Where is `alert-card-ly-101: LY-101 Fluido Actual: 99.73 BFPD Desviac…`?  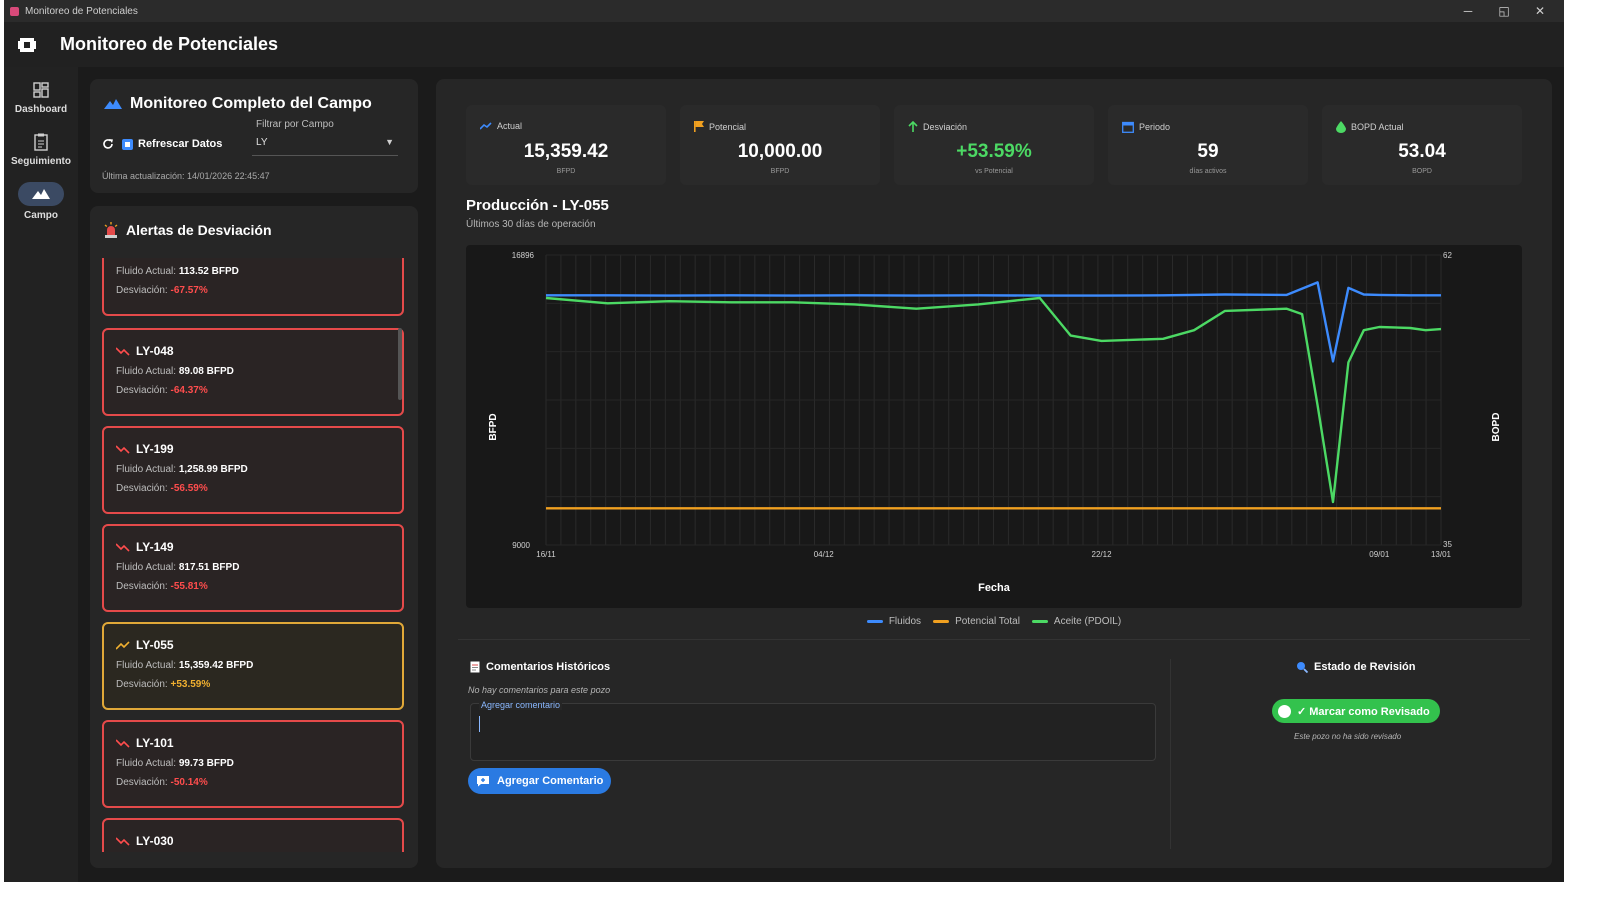 alert-card-ly-101: LY-101 Fluido Actual: 99.73 BFPD Desviac… is located at coordinates (253, 764).